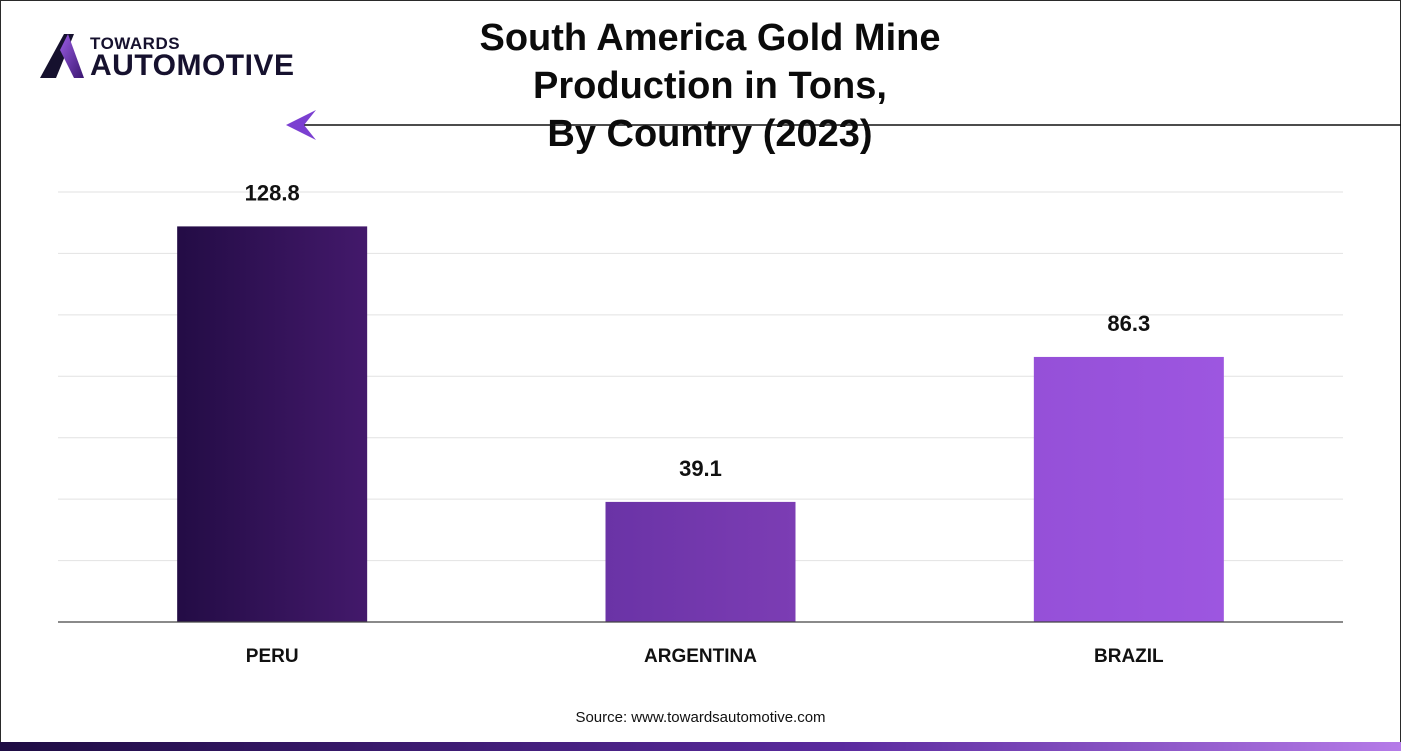 This screenshot has height=751, width=1401. I want to click on chart-title-line-2: By Country (2023), so click(710, 134).